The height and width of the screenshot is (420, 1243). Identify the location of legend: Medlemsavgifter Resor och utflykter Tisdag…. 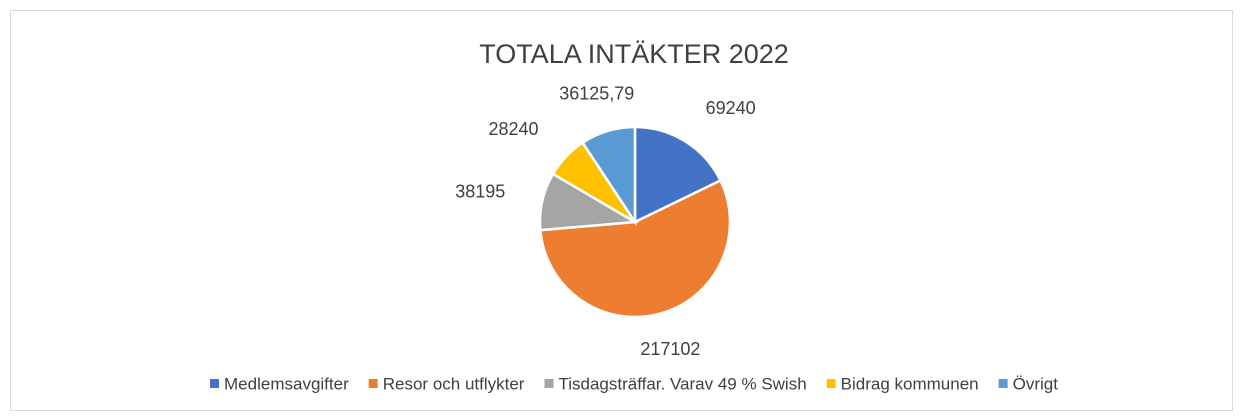
(634, 383).